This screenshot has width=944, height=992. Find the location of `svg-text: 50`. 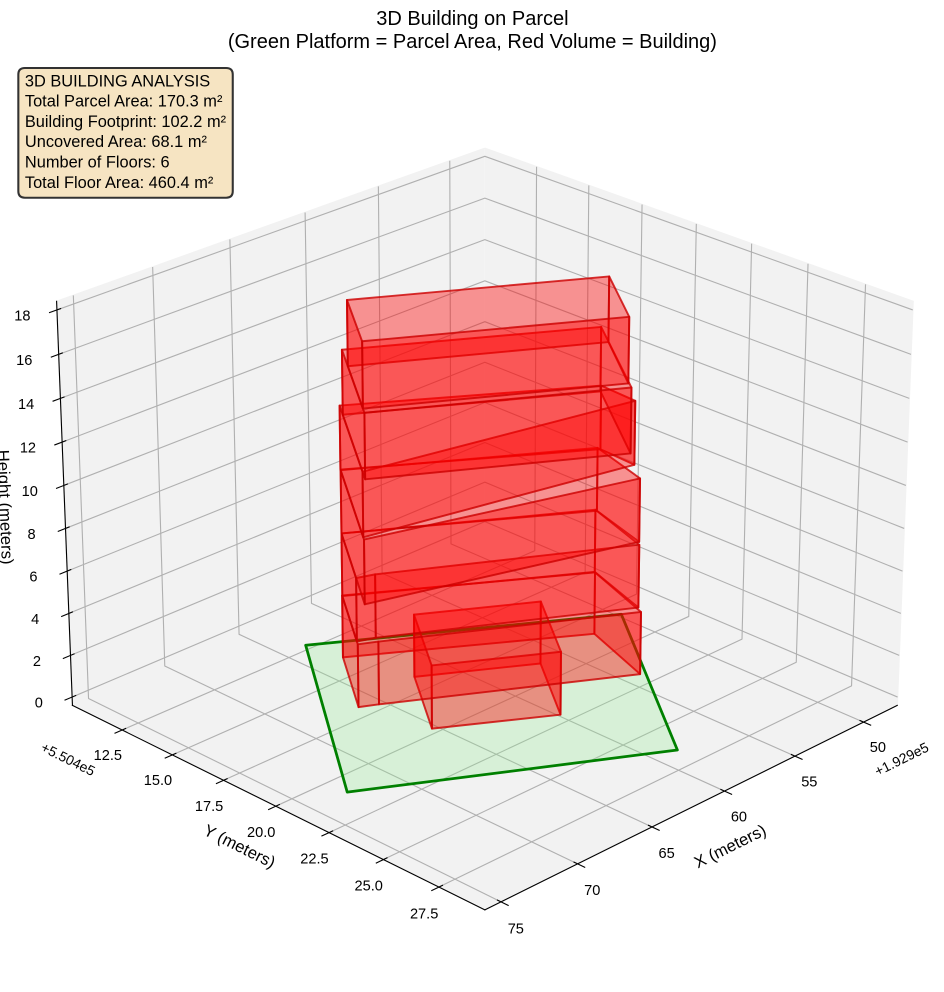

svg-text: 50 is located at coordinates (878, 748).